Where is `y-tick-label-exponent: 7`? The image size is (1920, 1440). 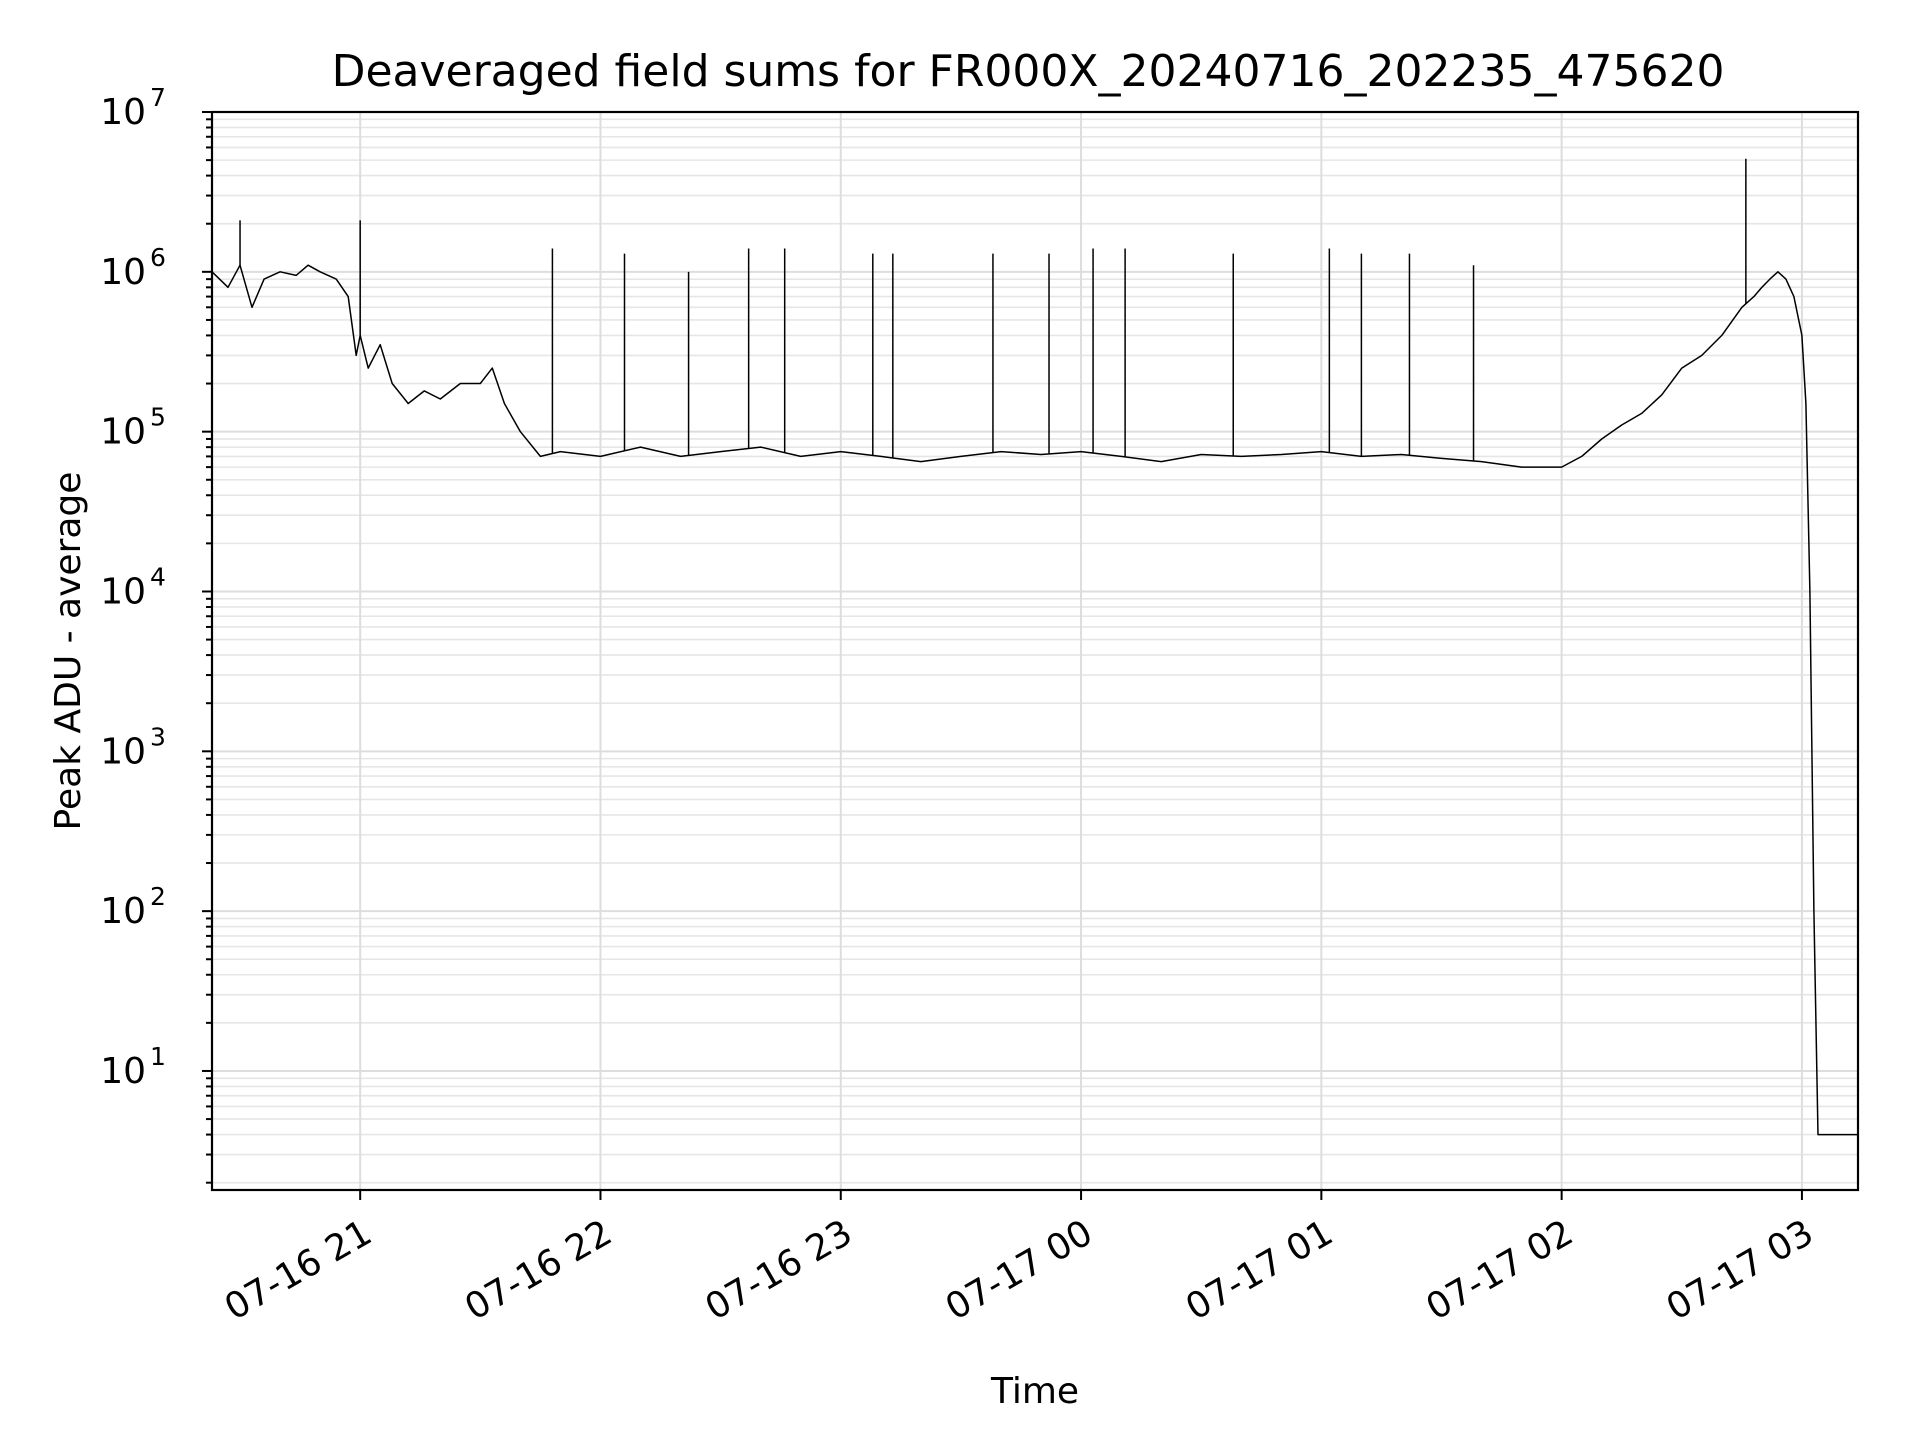
y-tick-label-exponent: 7 is located at coordinates (158, 97).